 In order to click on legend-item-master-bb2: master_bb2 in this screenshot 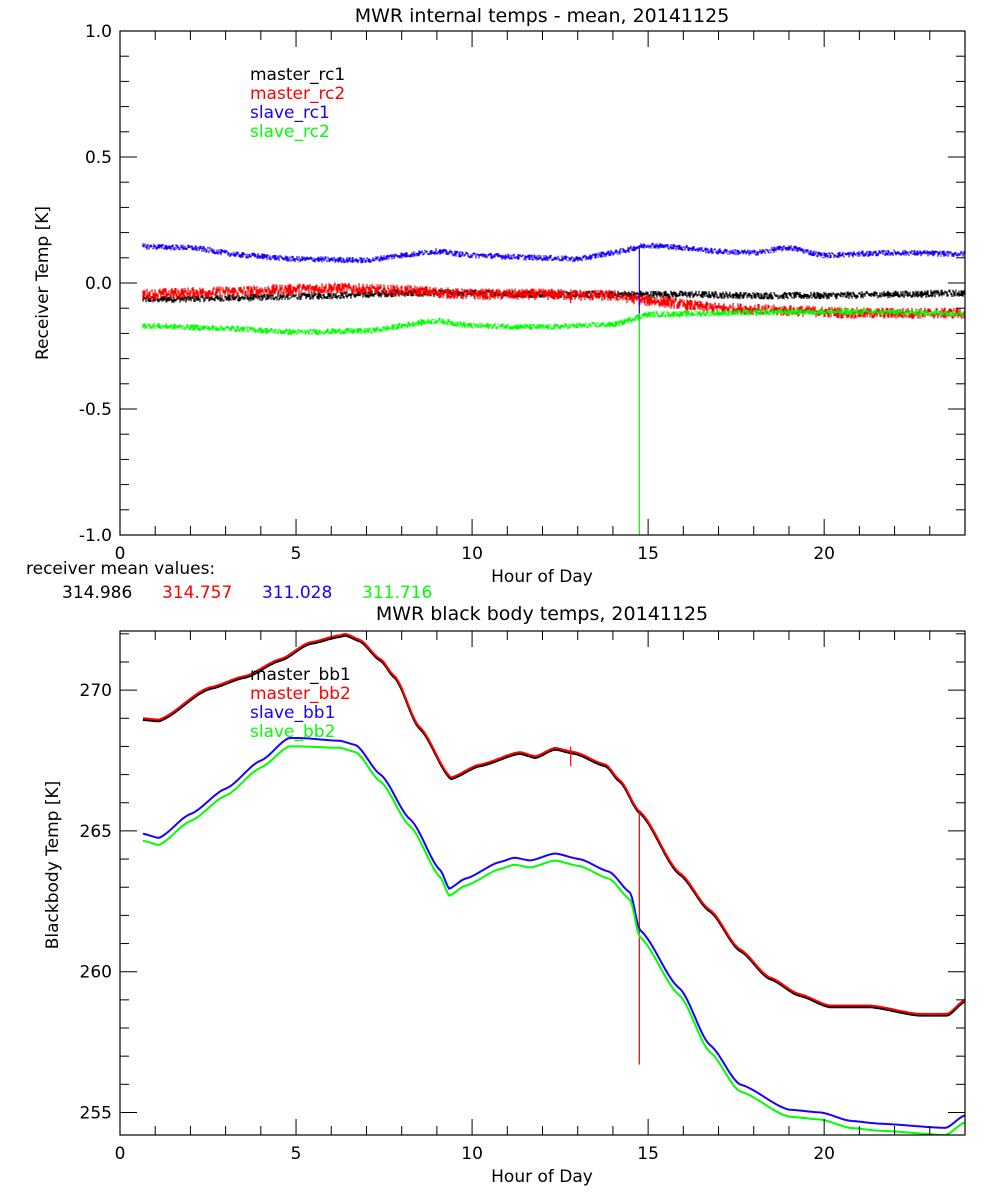, I will do `click(300, 694)`.